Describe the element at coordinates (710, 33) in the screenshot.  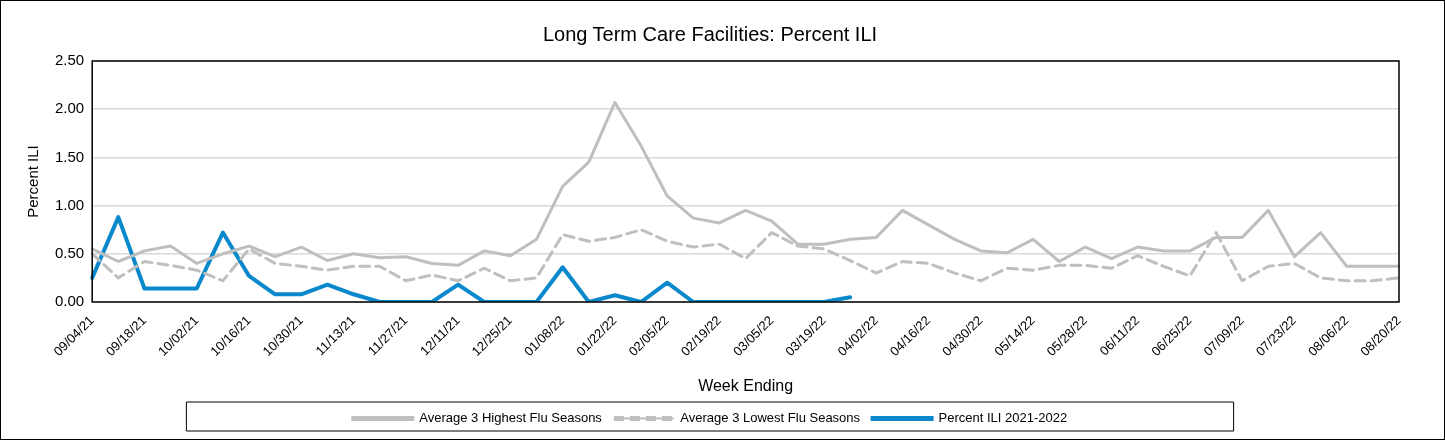
I see `chart-title: Long Term Care Facilities: Percent ILI` at that location.